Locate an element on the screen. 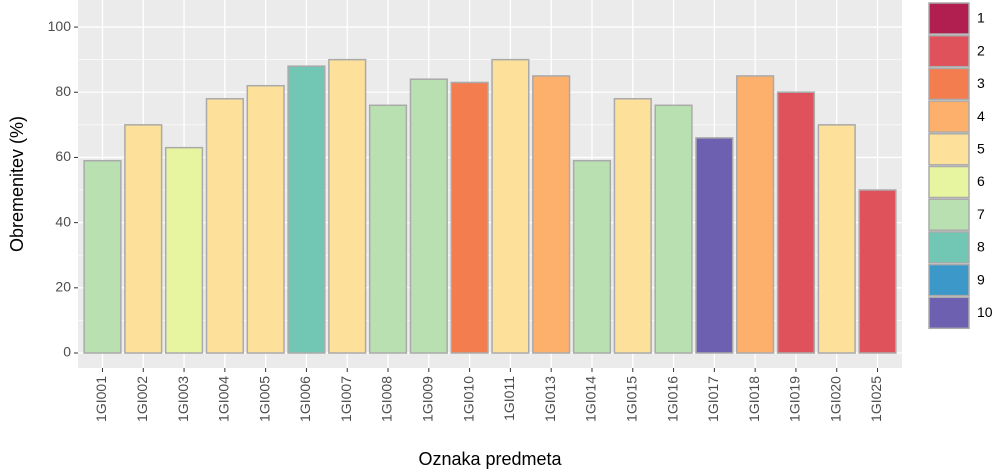  x-tick-label: 1GI004 is located at coordinates (224, 399).